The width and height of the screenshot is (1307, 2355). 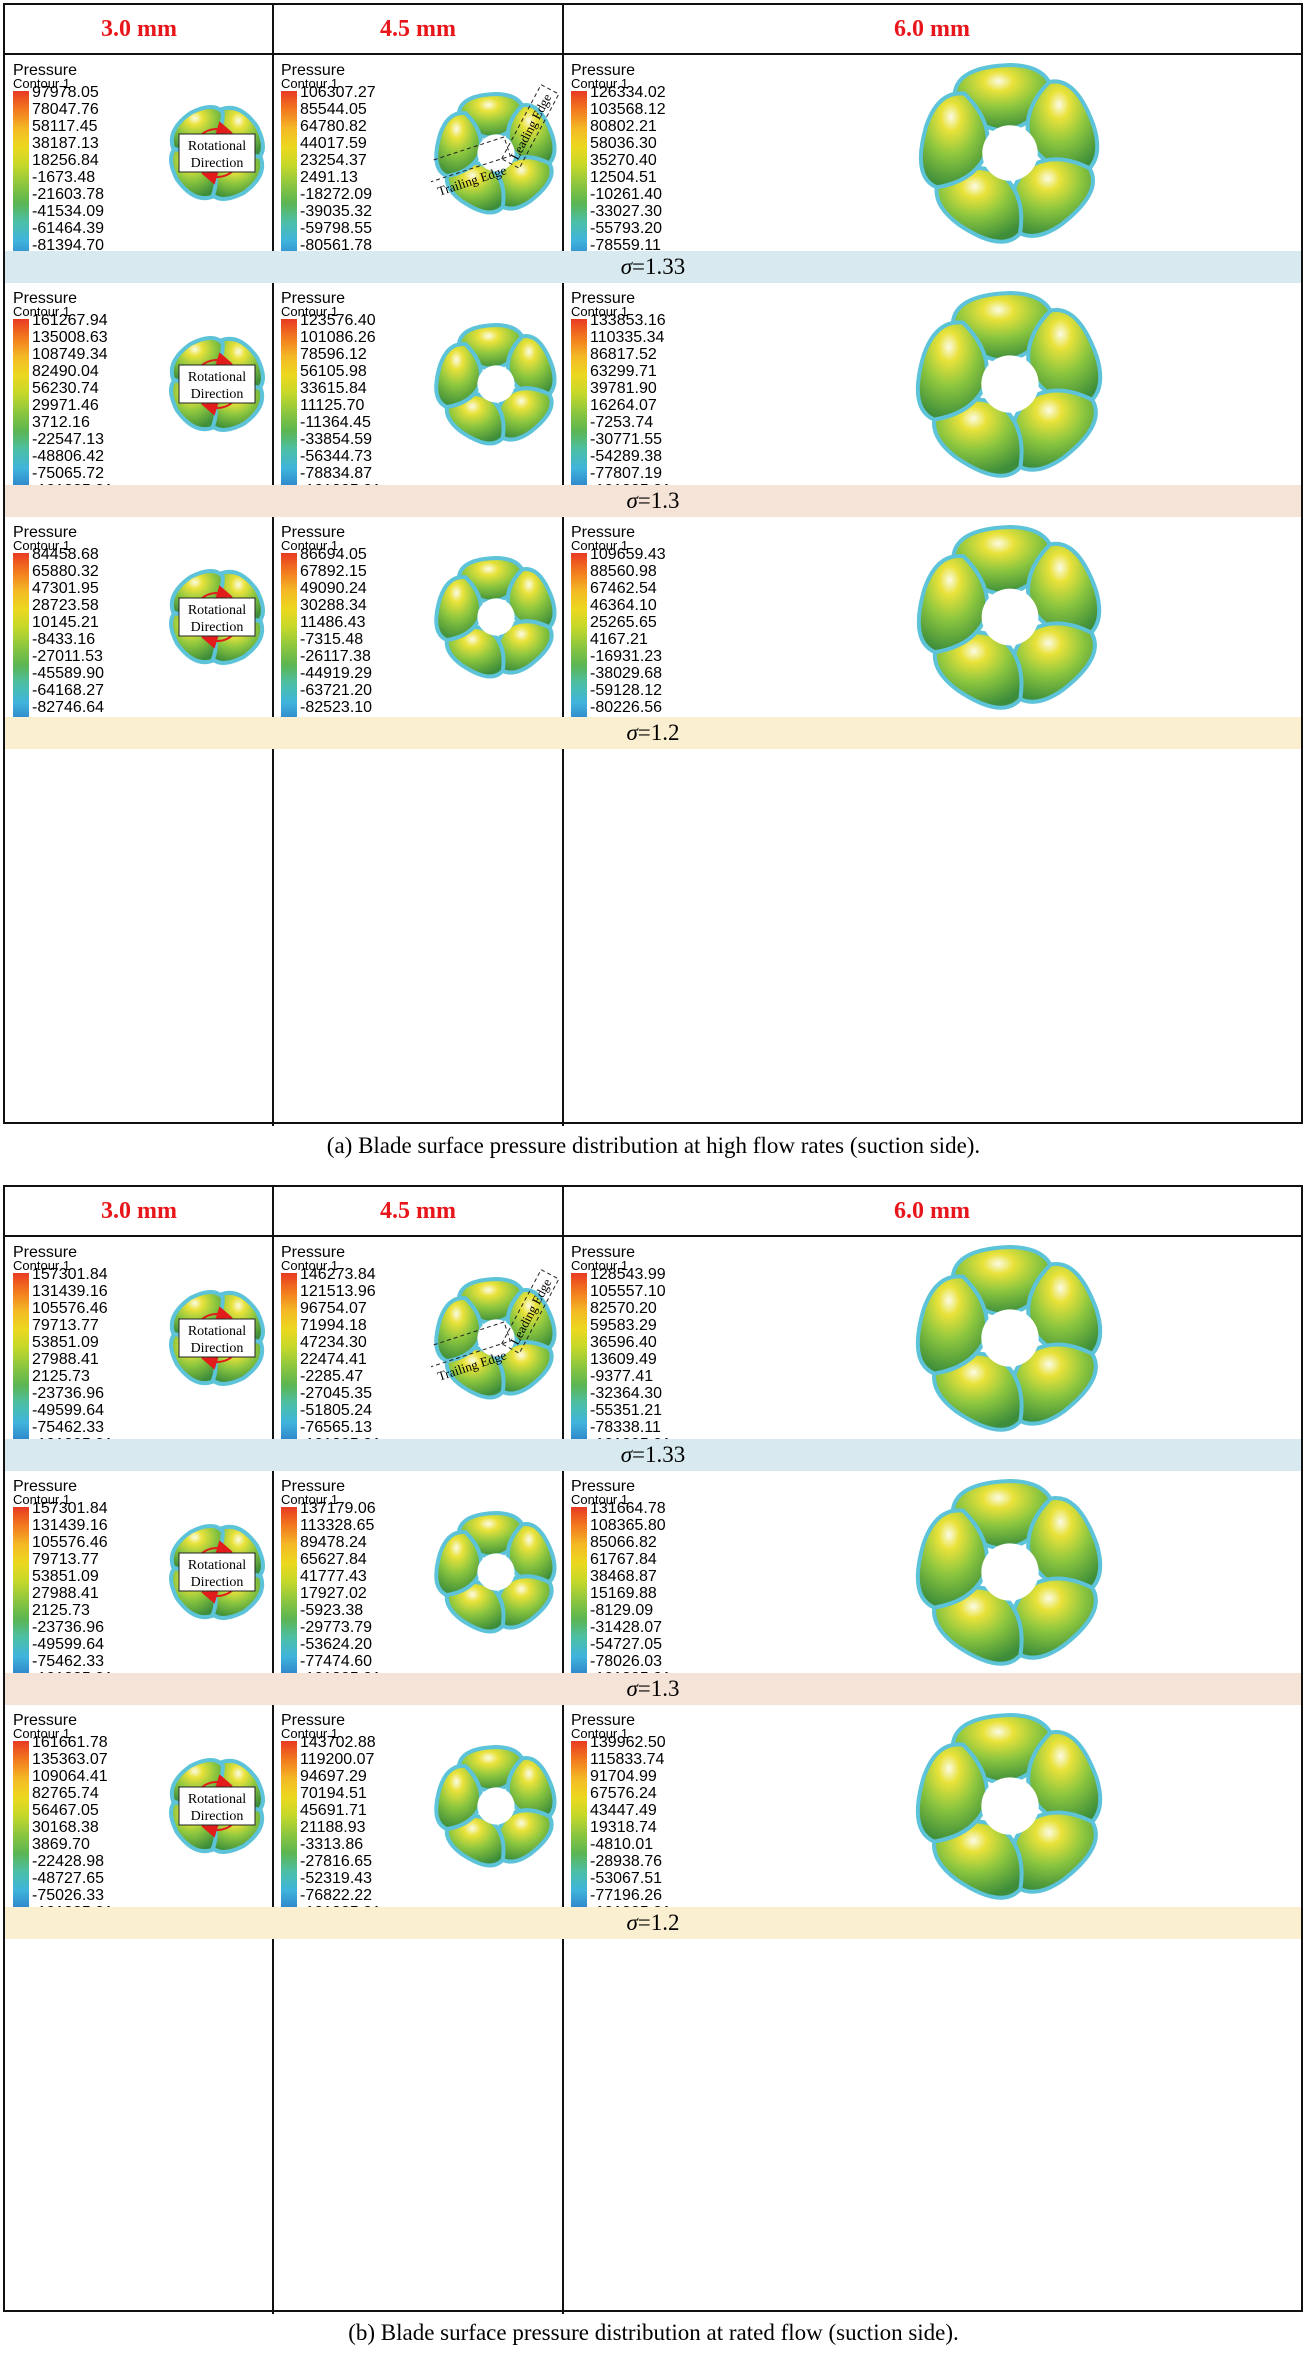 What do you see at coordinates (333, 554) in the screenshot?
I see `legend-tick: 86694.05` at bounding box center [333, 554].